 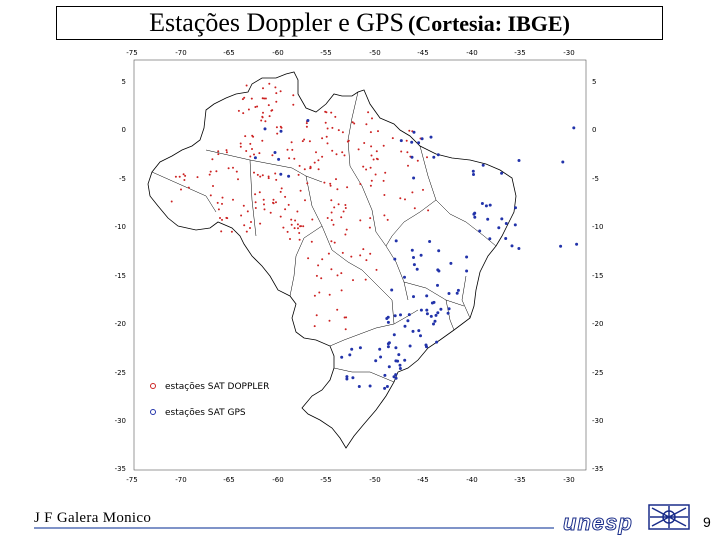 What do you see at coordinates (568, 480) in the screenshot?
I see `lon-tick: -30` at bounding box center [568, 480].